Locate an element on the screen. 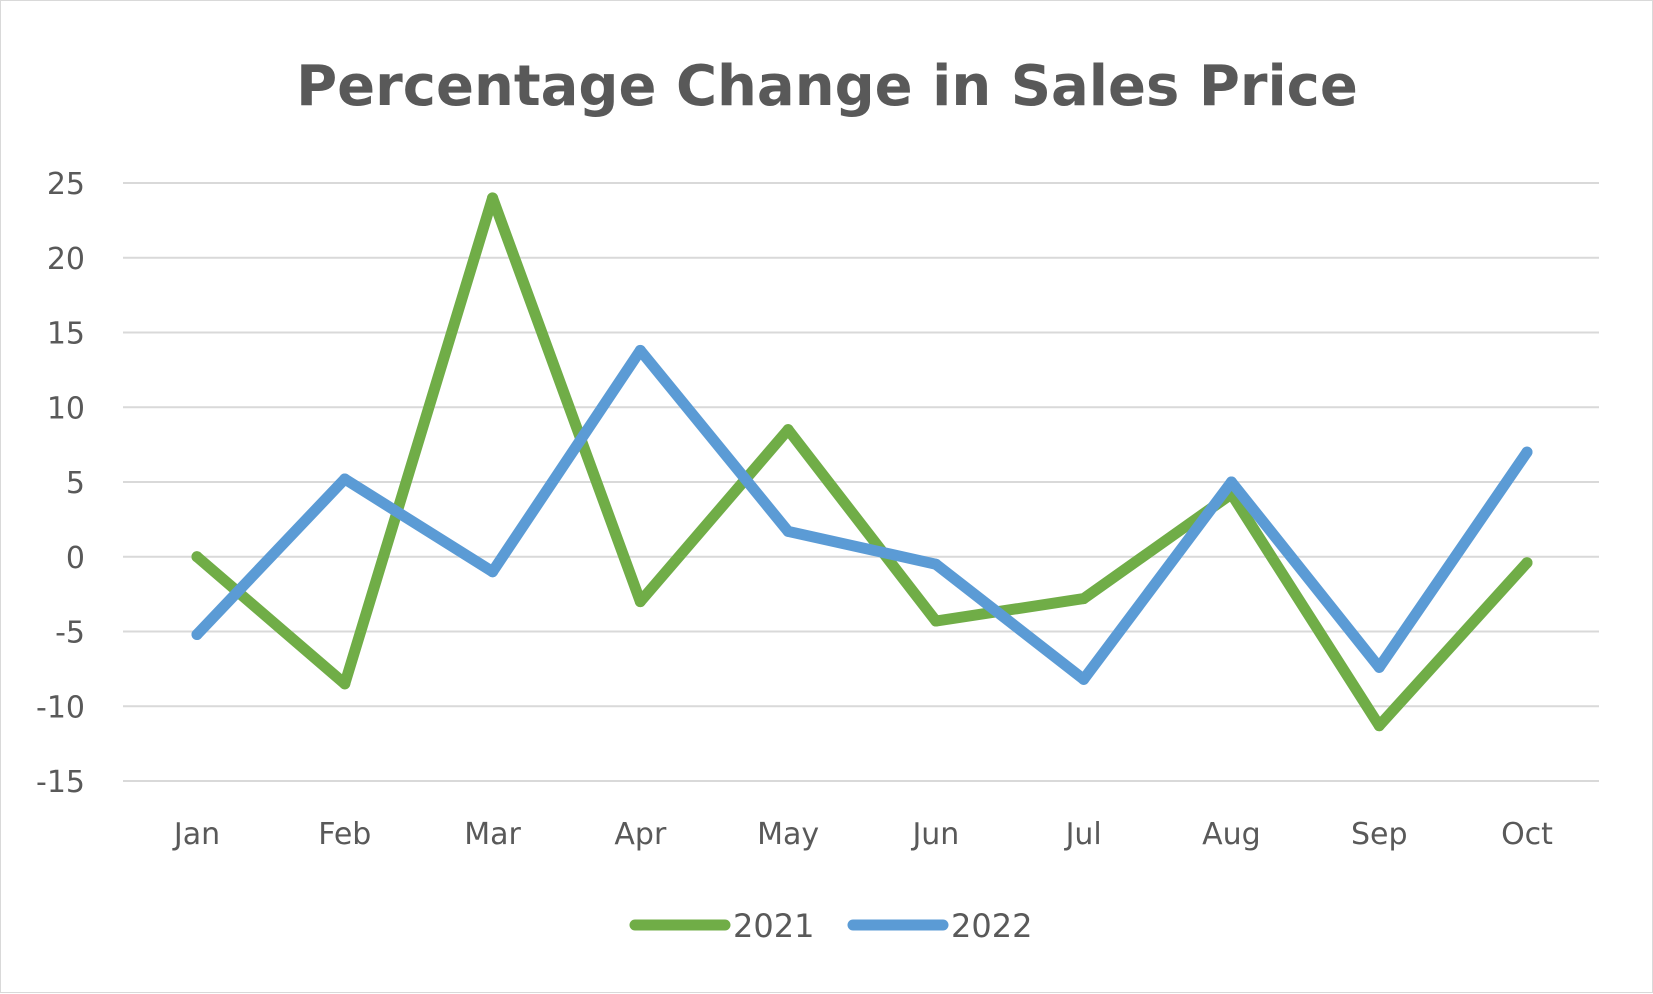  data-point-2021-May is located at coordinates (788, 430).